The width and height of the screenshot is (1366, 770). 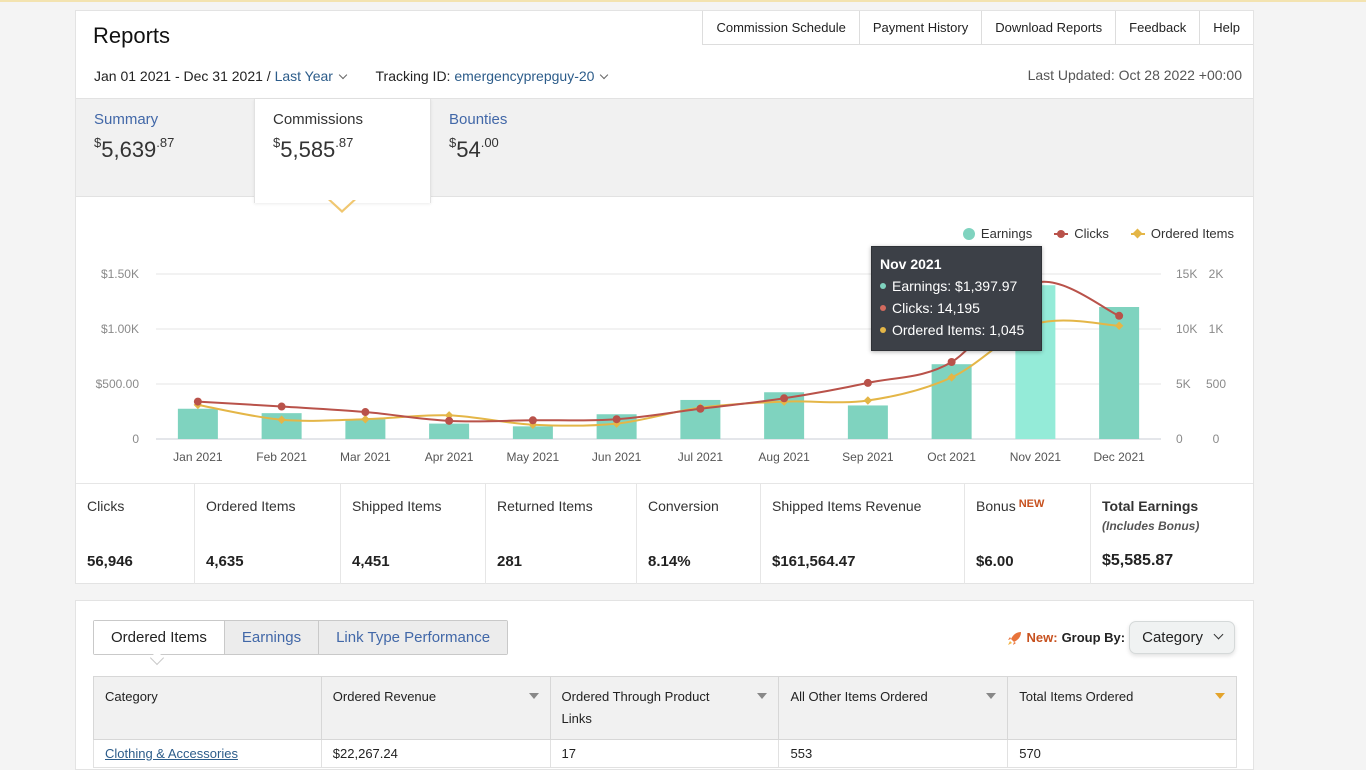 I want to click on period-dropdown: Last Year, so click(x=311, y=76).